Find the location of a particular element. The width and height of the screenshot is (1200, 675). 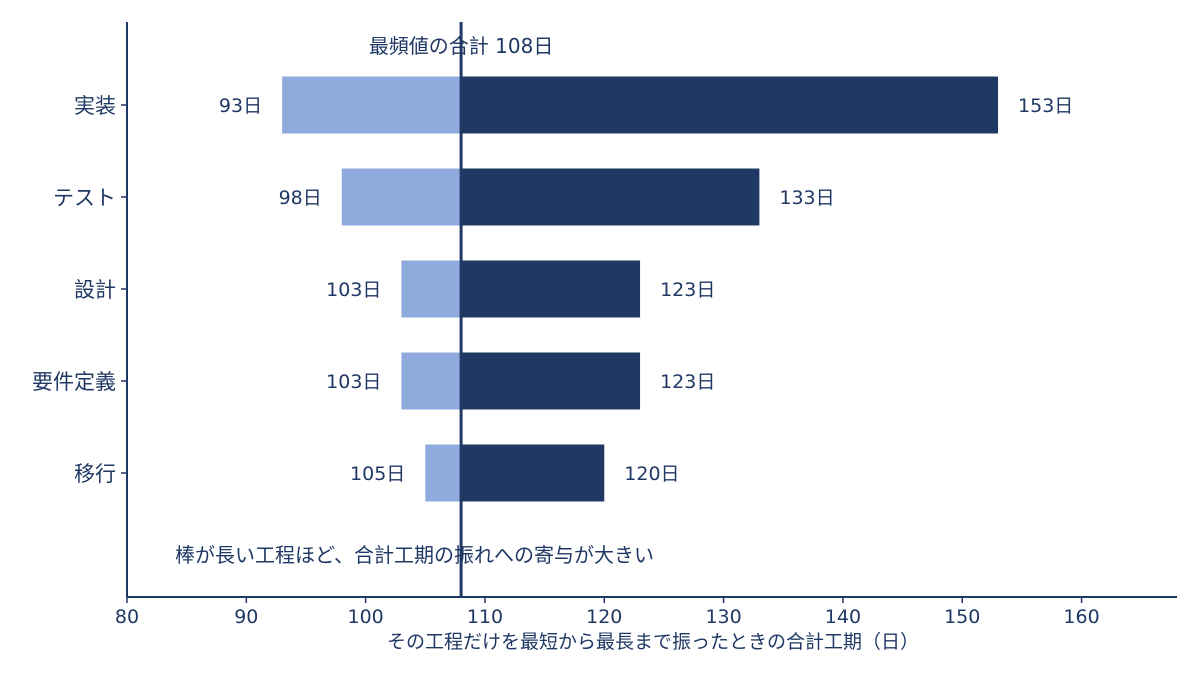

x-tick-label: 120 is located at coordinates (604, 617).